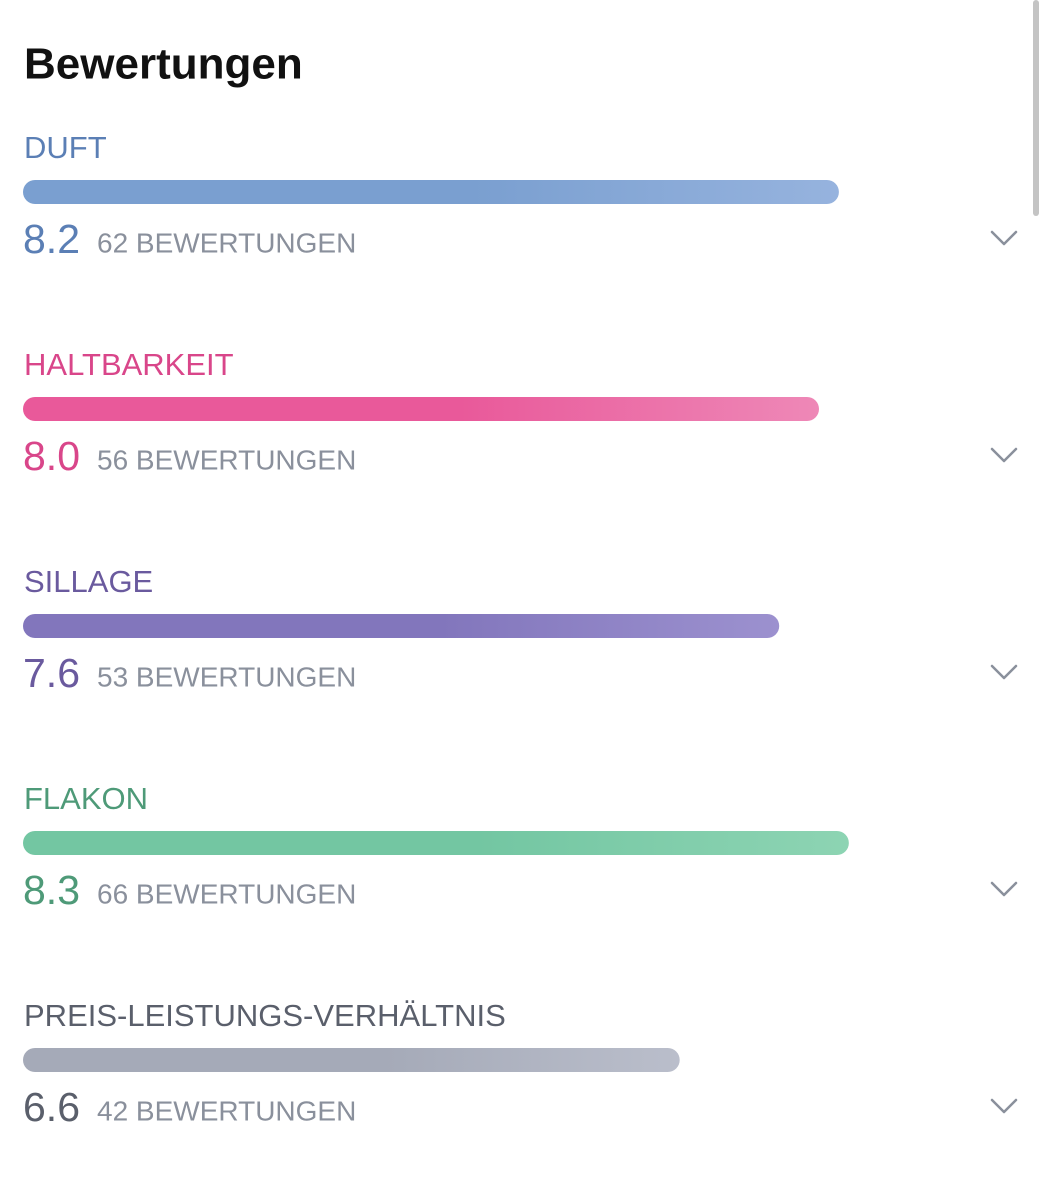 The width and height of the screenshot is (1048, 1200). What do you see at coordinates (1036, 108) in the screenshot?
I see `scrollbar` at bounding box center [1036, 108].